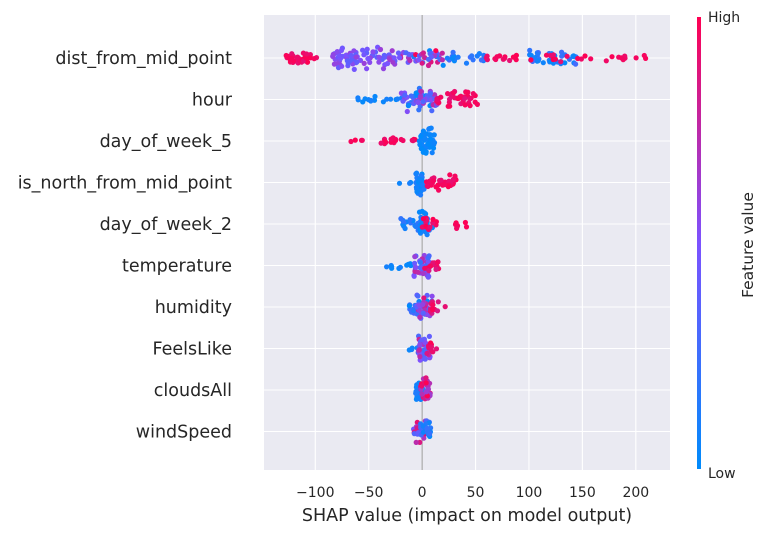 Image resolution: width=768 pixels, height=538 pixels. What do you see at coordinates (722, 474) in the screenshot?
I see `colorbar-low-label: Low` at bounding box center [722, 474].